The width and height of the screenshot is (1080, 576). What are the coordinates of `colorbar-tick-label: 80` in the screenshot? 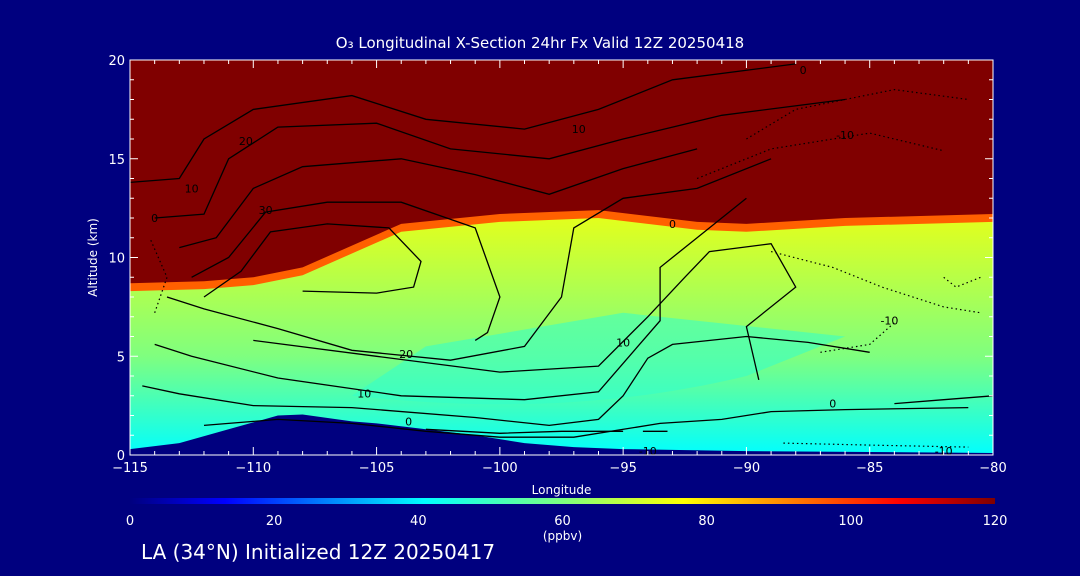 It's located at (706, 521).